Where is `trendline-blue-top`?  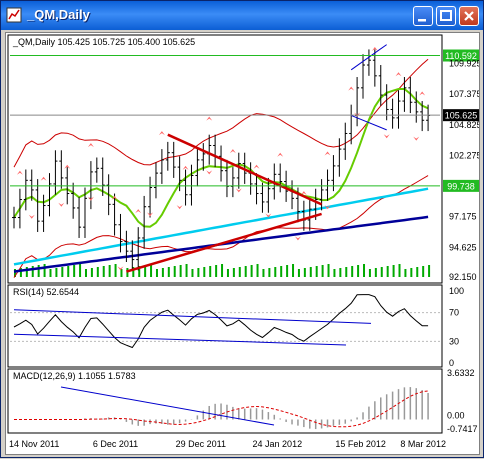
trendline-blue-top is located at coordinates (368, 57).